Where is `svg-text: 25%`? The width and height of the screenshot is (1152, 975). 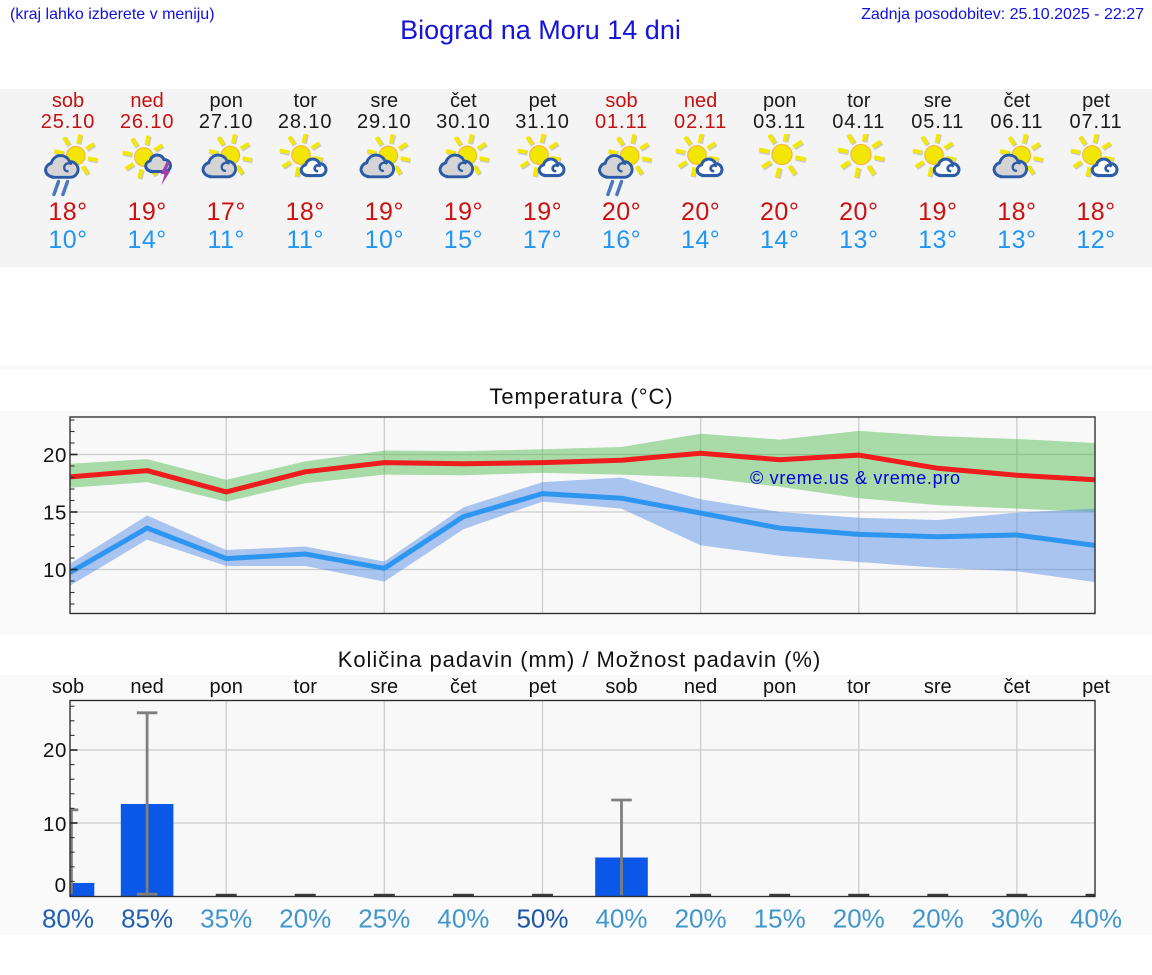
svg-text: 25% is located at coordinates (384, 919).